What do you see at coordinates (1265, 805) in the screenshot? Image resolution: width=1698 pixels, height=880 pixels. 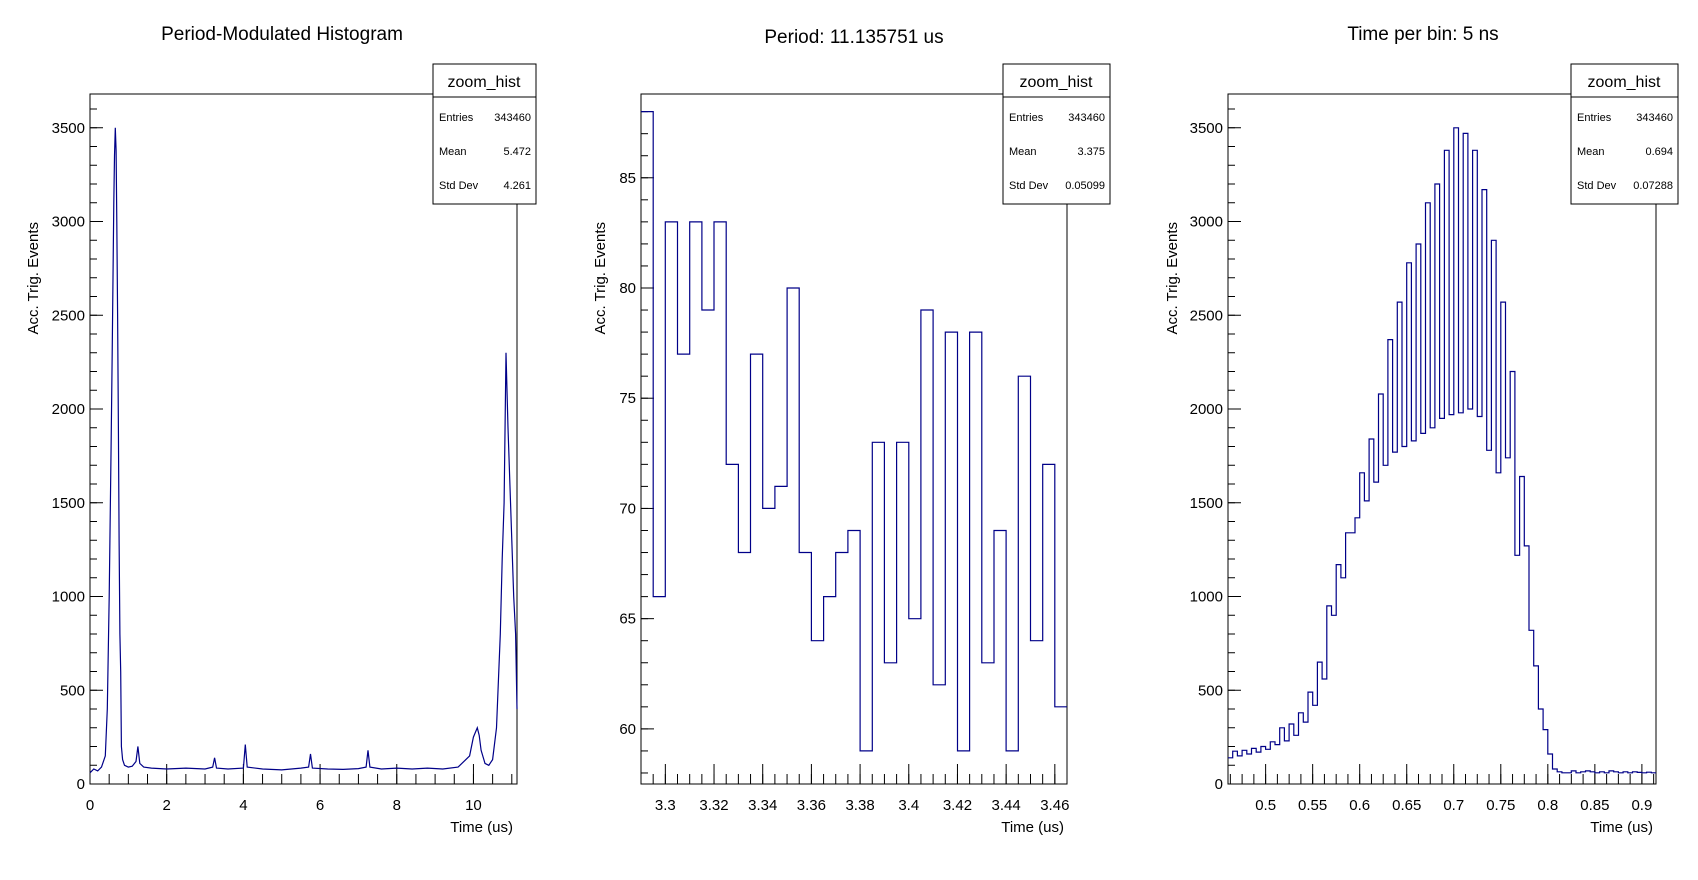 I see `x-tick-label: 0.5` at bounding box center [1265, 805].